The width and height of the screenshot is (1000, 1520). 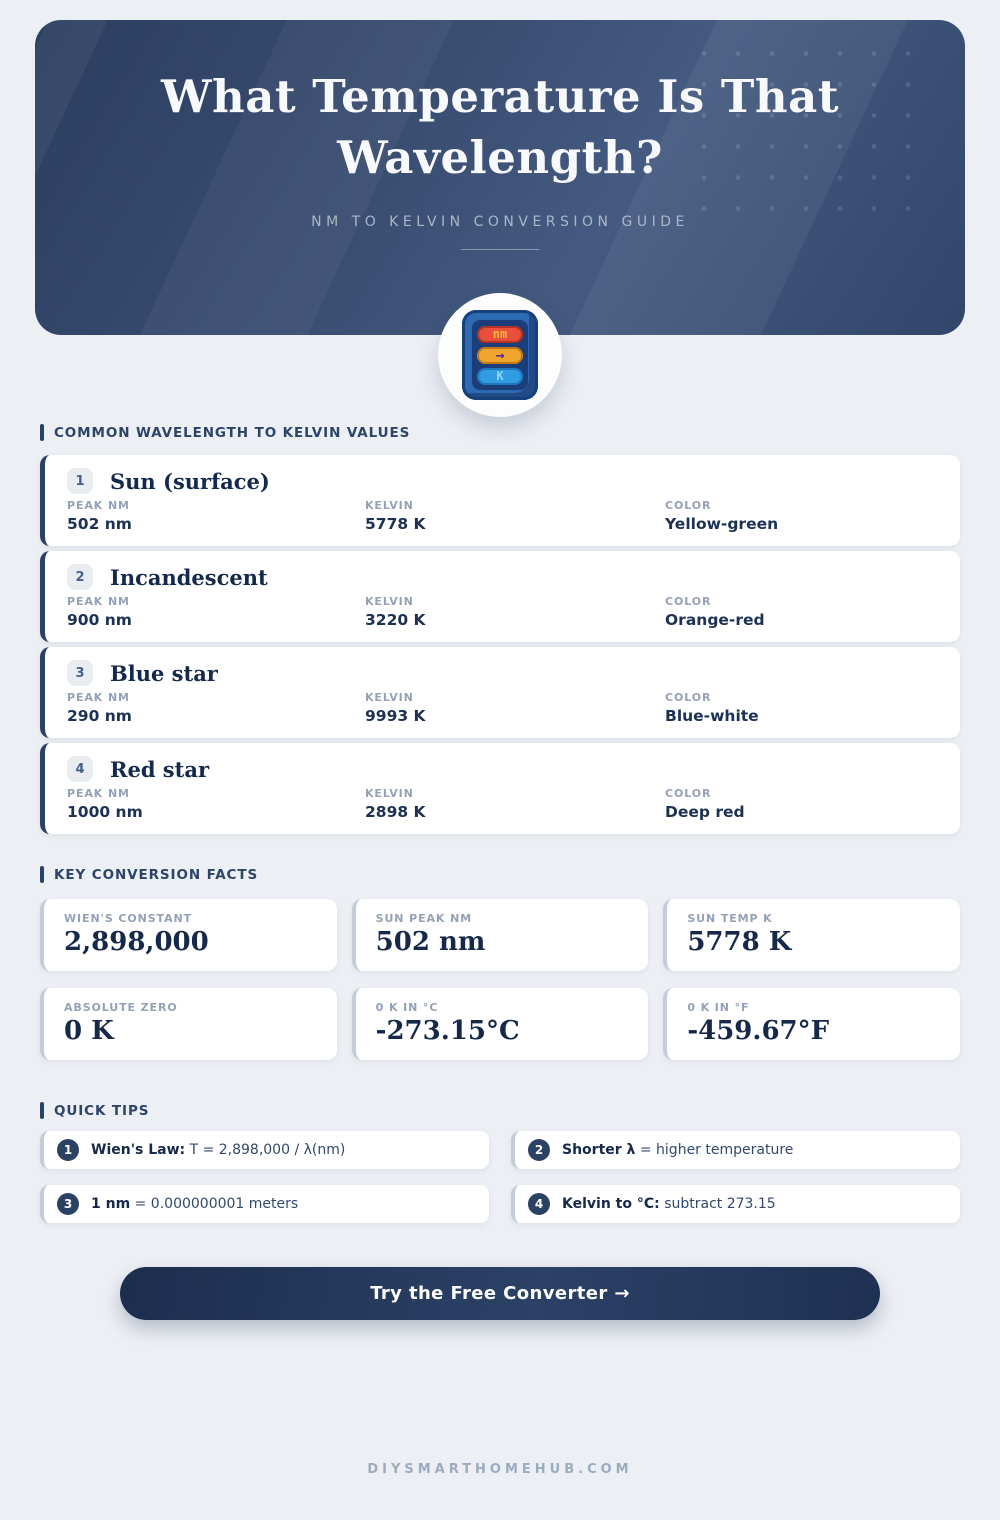 I want to click on kelvin-pill-icon: K, so click(x=500, y=376).